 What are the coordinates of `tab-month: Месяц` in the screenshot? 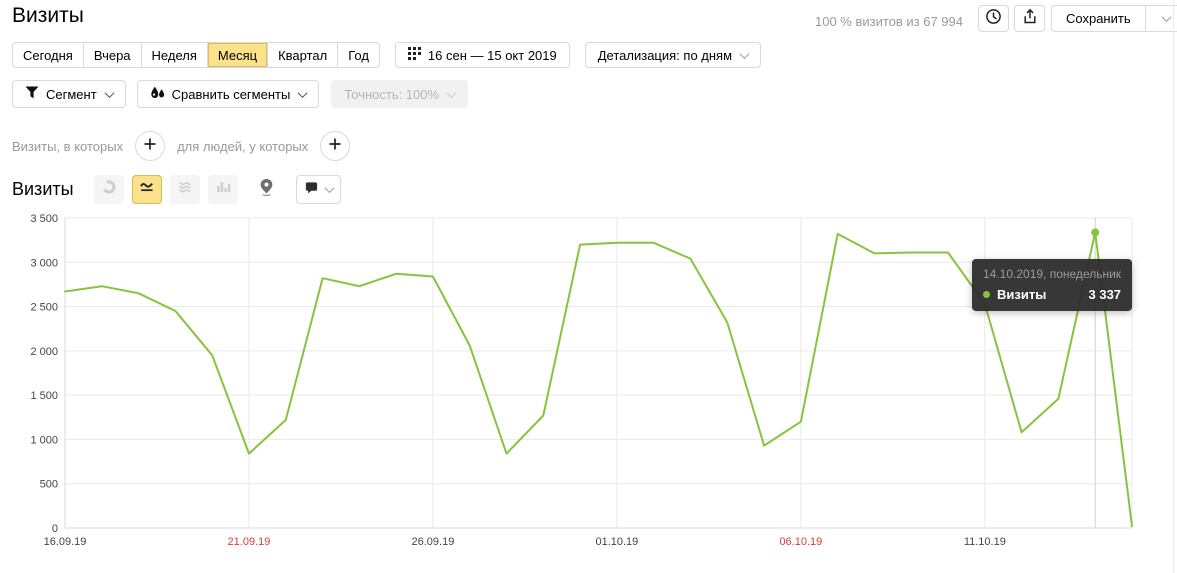 It's located at (237, 55).